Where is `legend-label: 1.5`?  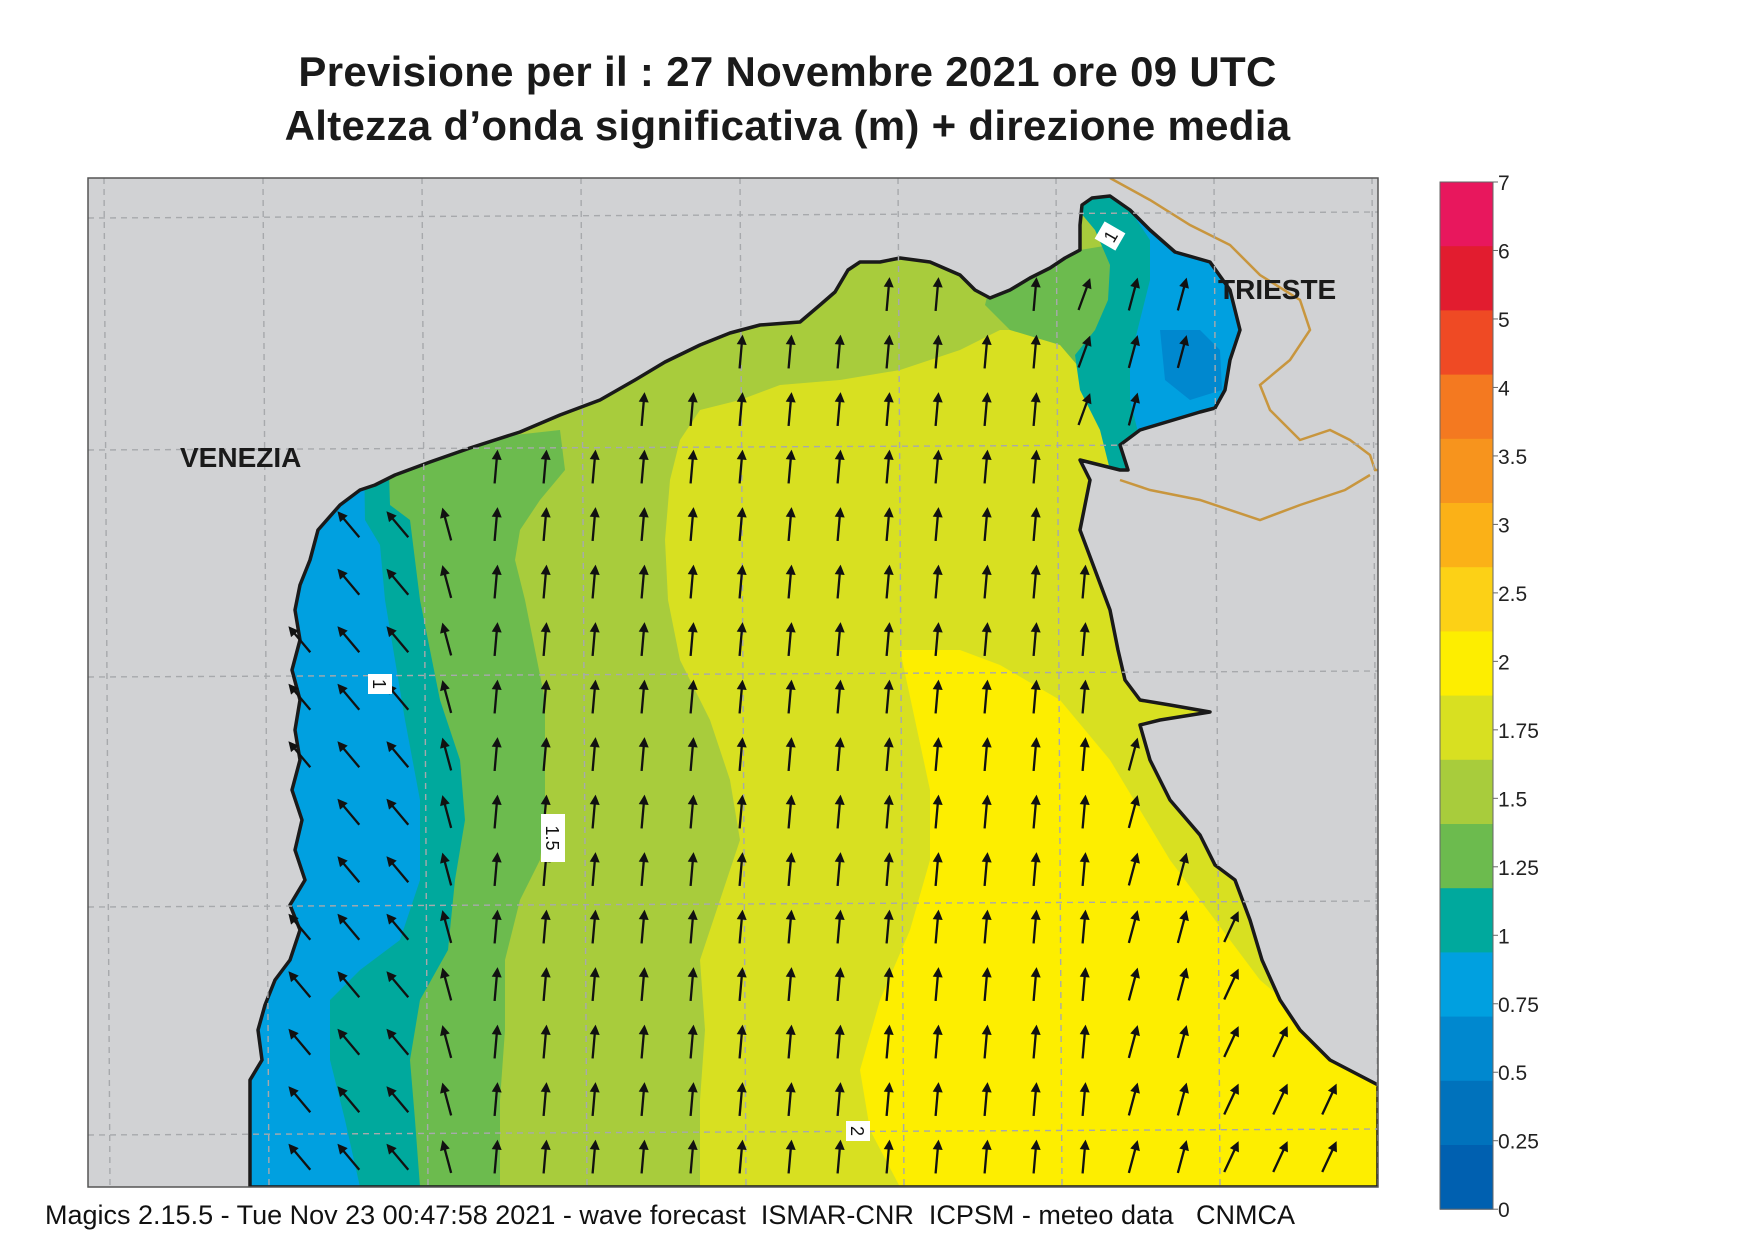 legend-label: 1.5 is located at coordinates (1512, 799).